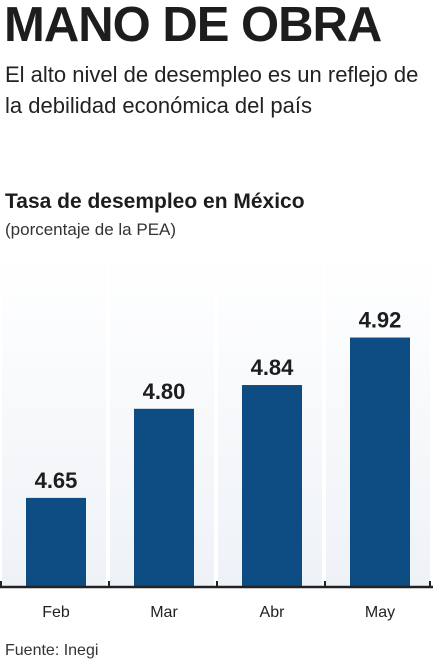 The height and width of the screenshot is (666, 433). Describe the element at coordinates (380, 320) in the screenshot. I see `data-label: 4.92` at that location.